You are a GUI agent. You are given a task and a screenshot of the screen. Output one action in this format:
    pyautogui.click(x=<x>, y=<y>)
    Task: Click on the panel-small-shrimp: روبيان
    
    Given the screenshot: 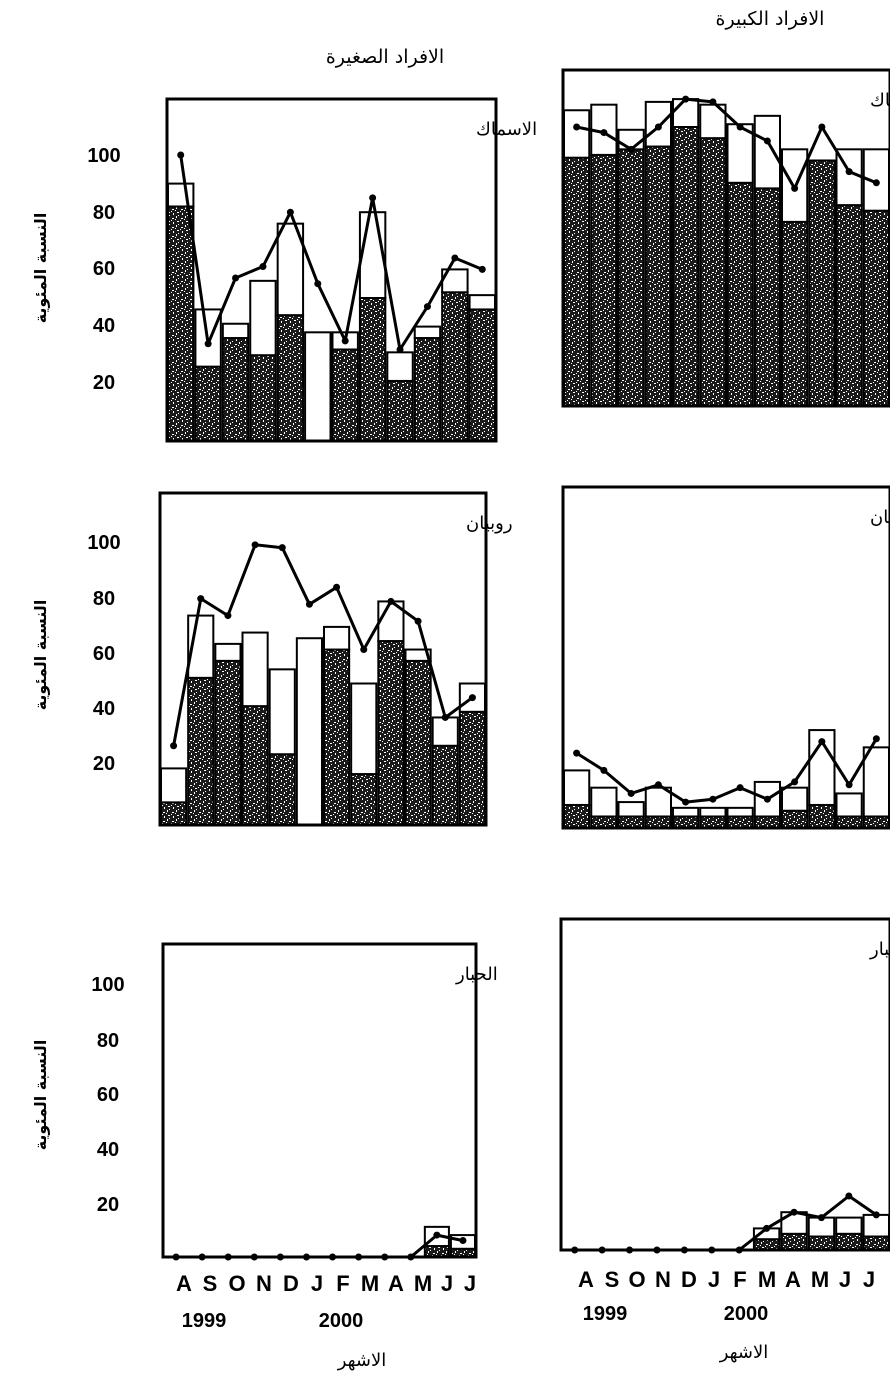 What is the action you would take?
    pyautogui.click(x=335, y=659)
    